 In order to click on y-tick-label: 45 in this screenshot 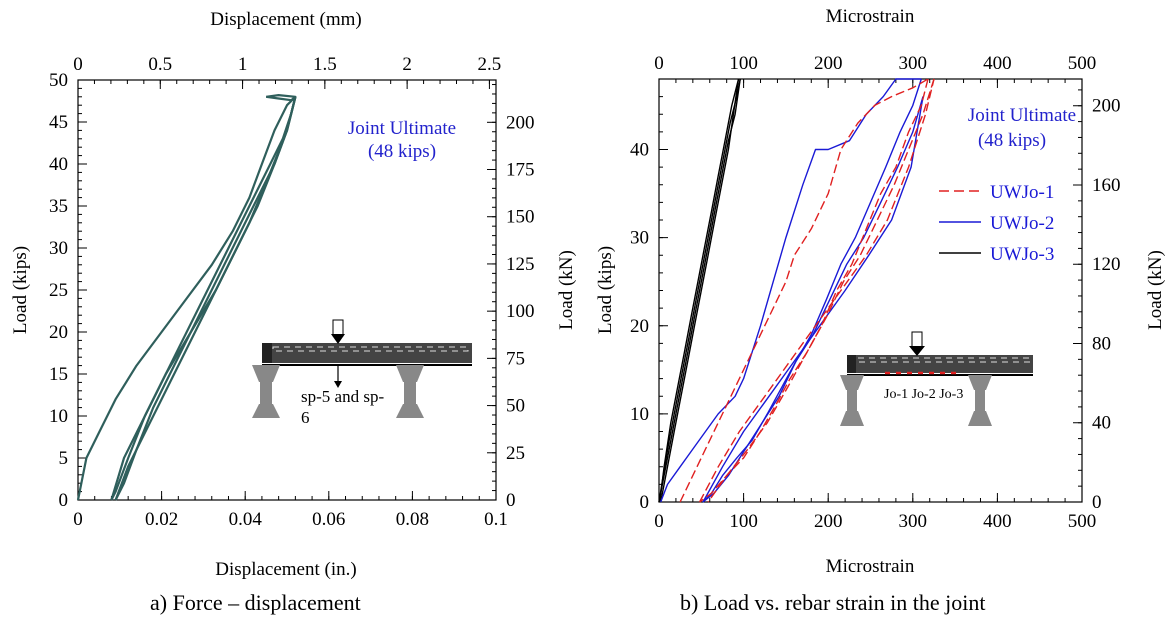, I will do `click(58, 122)`.